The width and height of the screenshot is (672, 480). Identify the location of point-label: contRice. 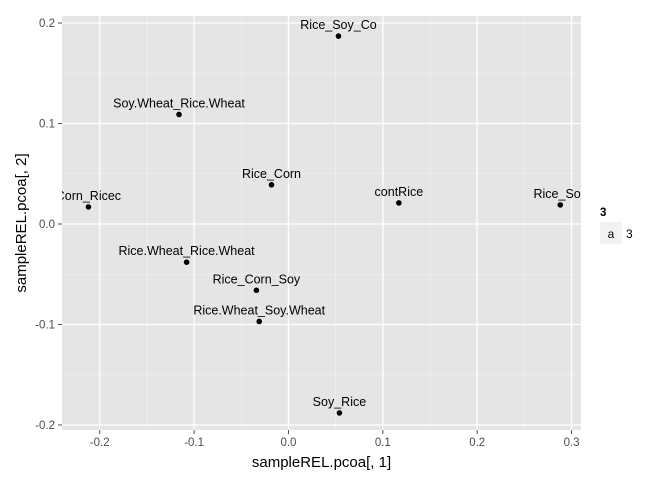
(399, 192).